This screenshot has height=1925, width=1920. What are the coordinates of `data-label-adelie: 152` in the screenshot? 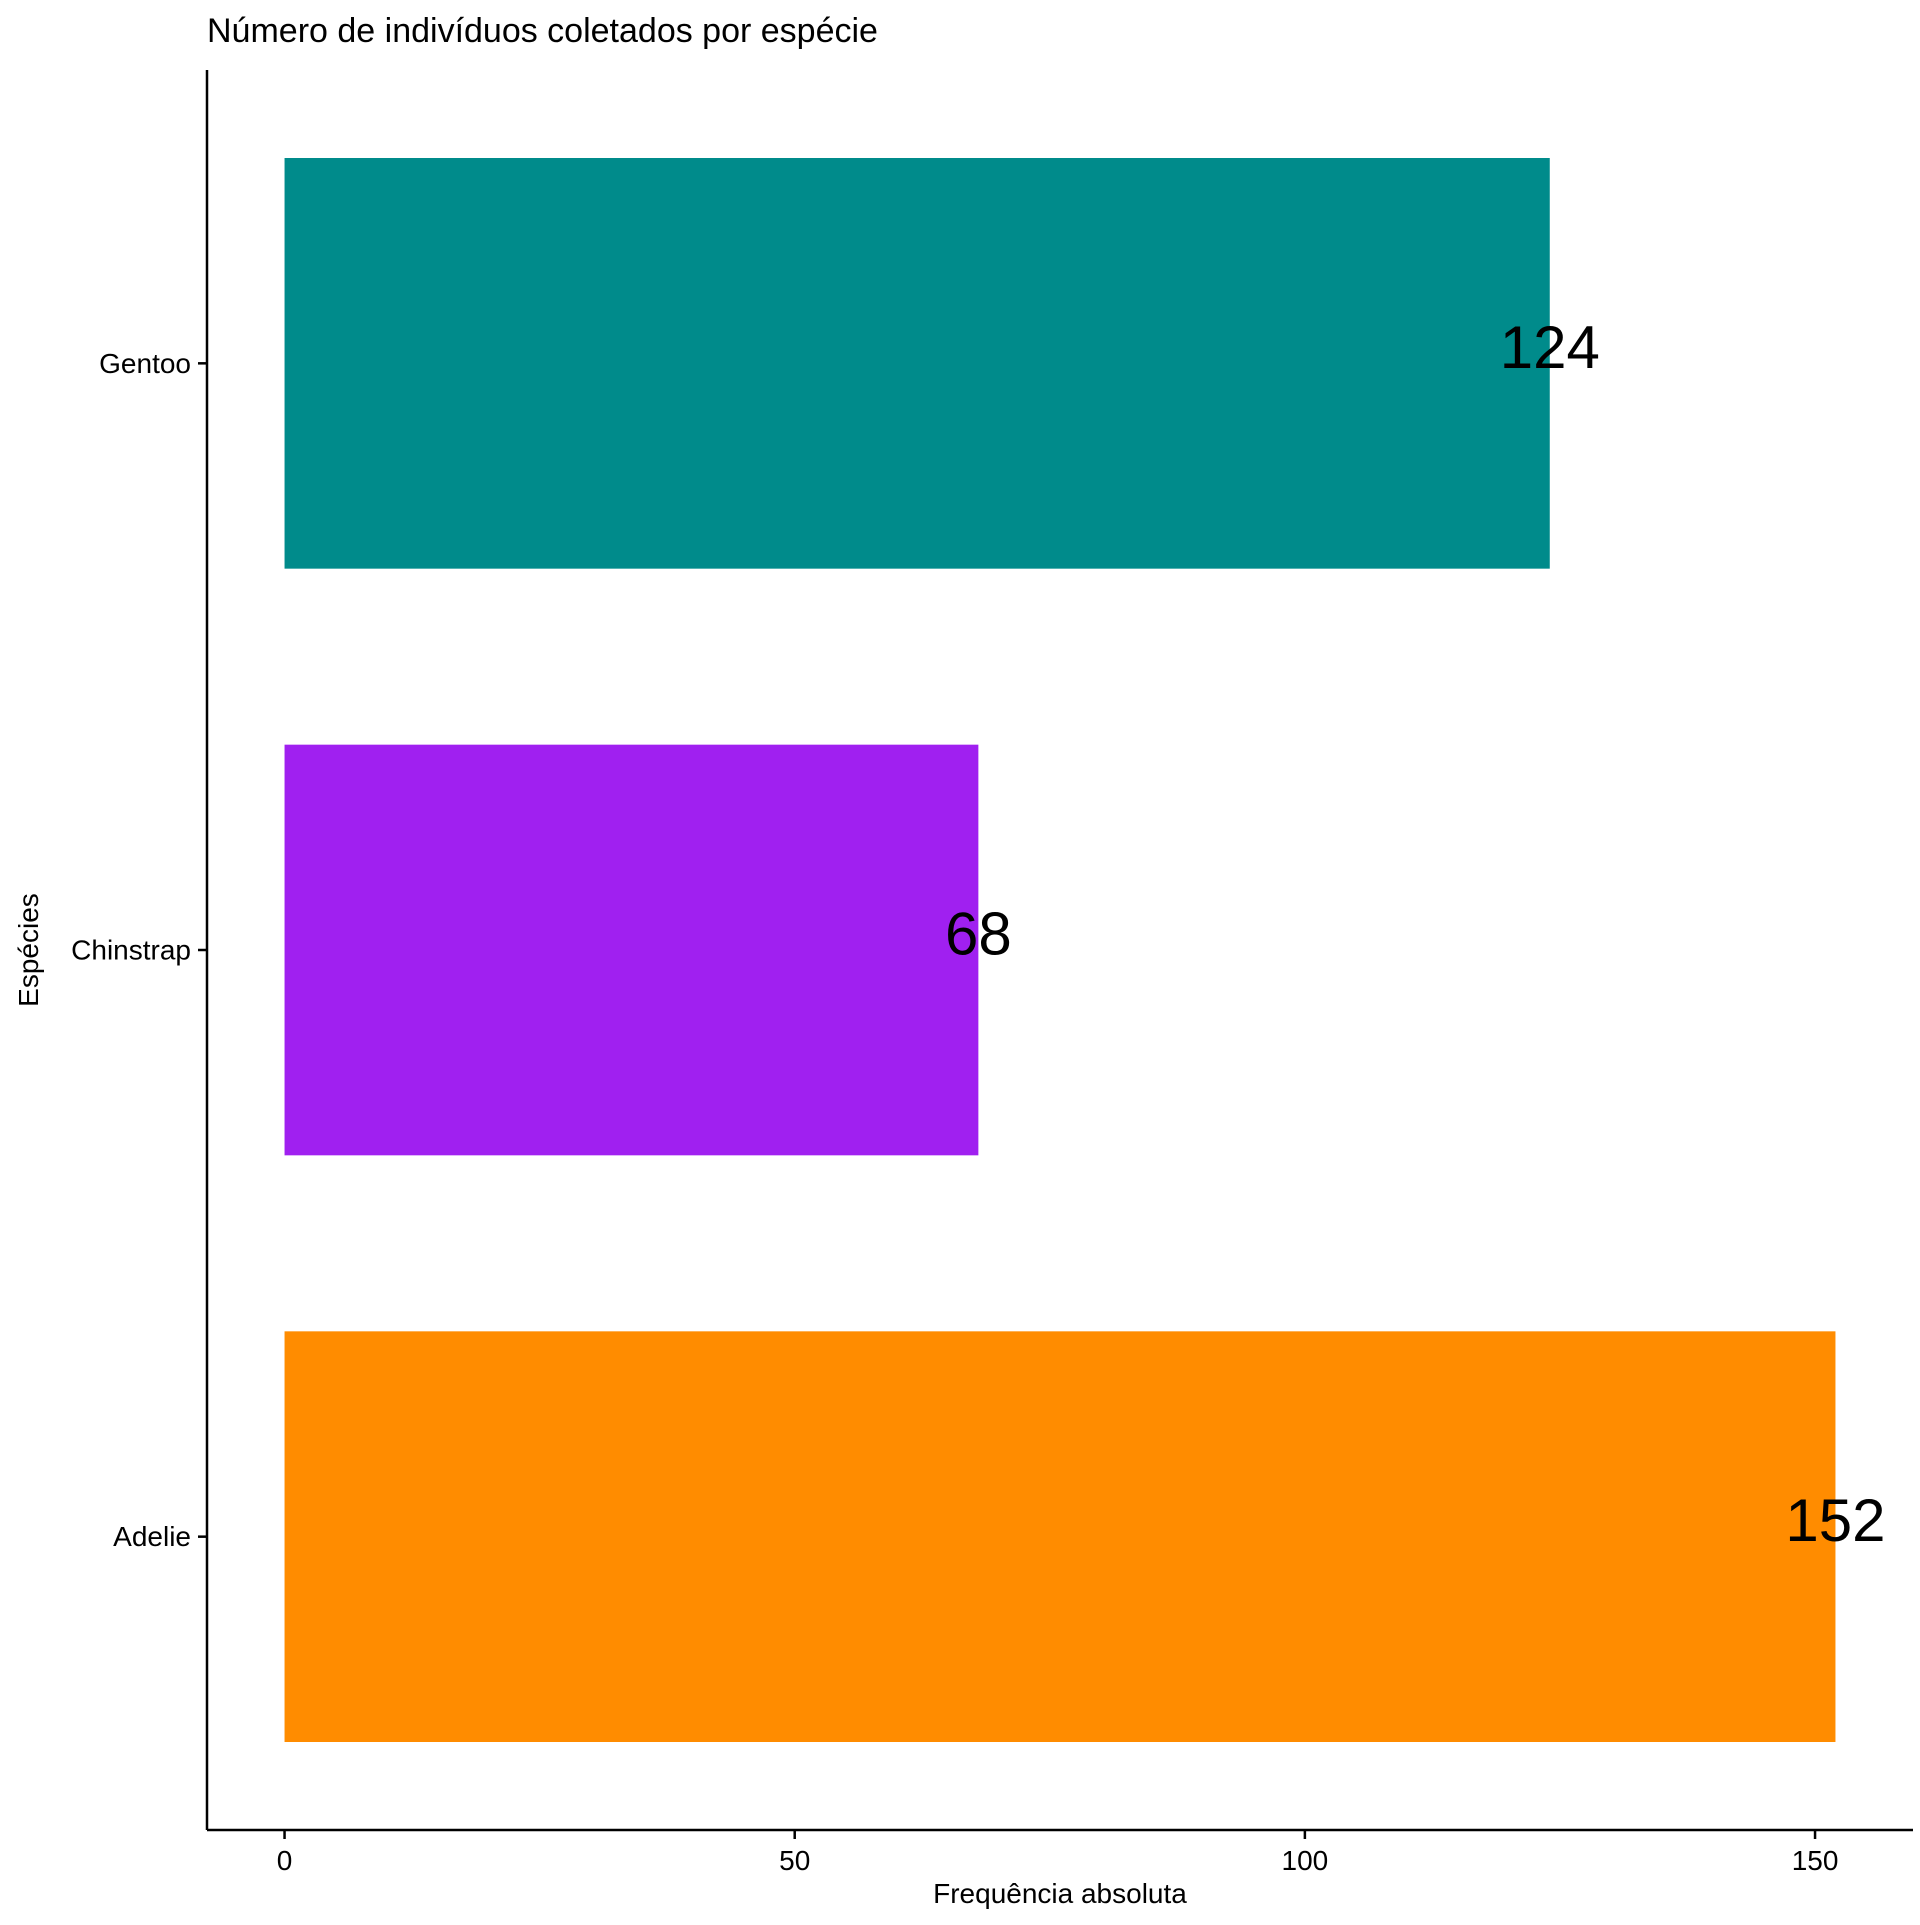 It's located at (1835, 1520).